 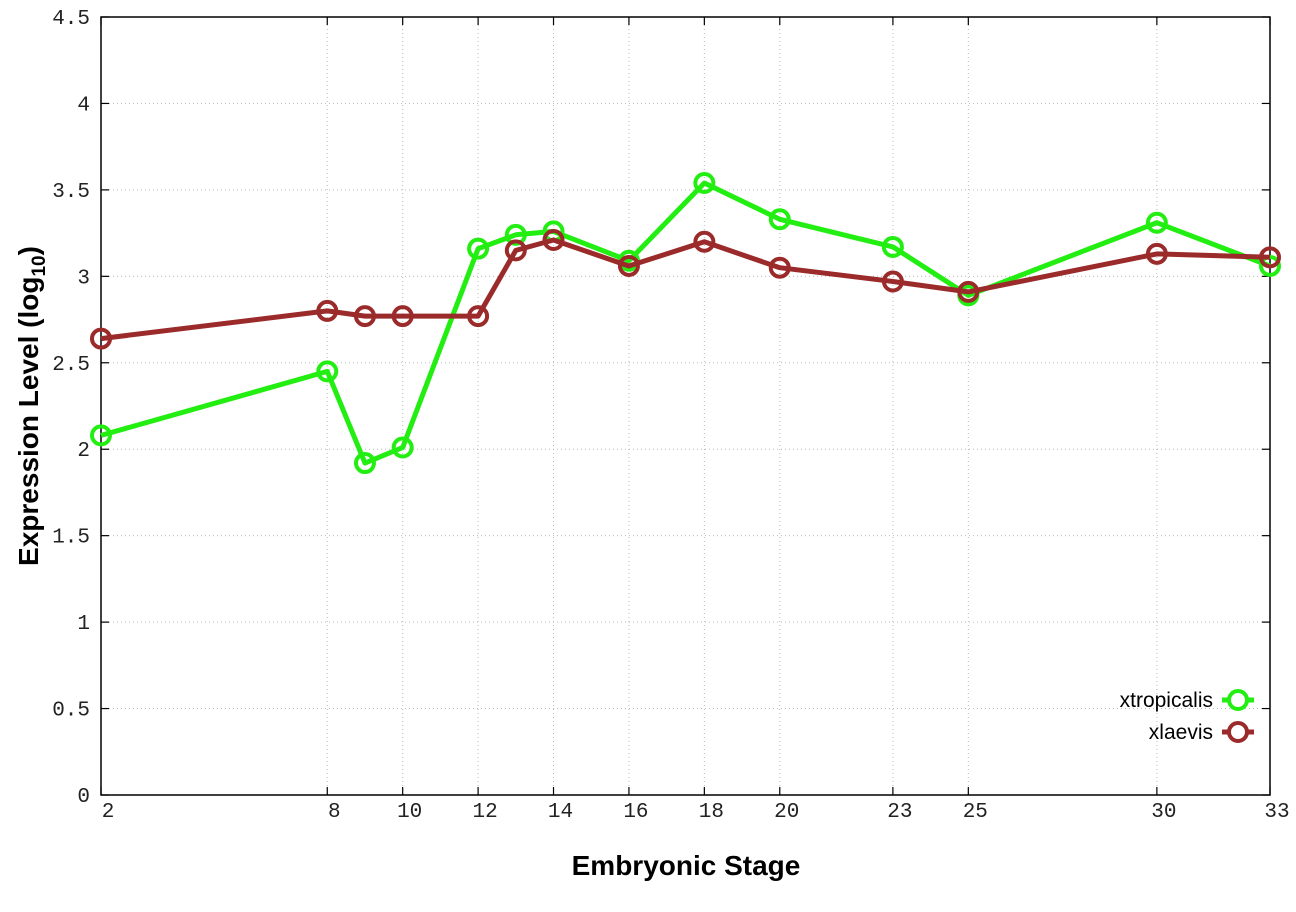 What do you see at coordinates (975, 812) in the screenshot?
I see `x-tick-label: 25` at bounding box center [975, 812].